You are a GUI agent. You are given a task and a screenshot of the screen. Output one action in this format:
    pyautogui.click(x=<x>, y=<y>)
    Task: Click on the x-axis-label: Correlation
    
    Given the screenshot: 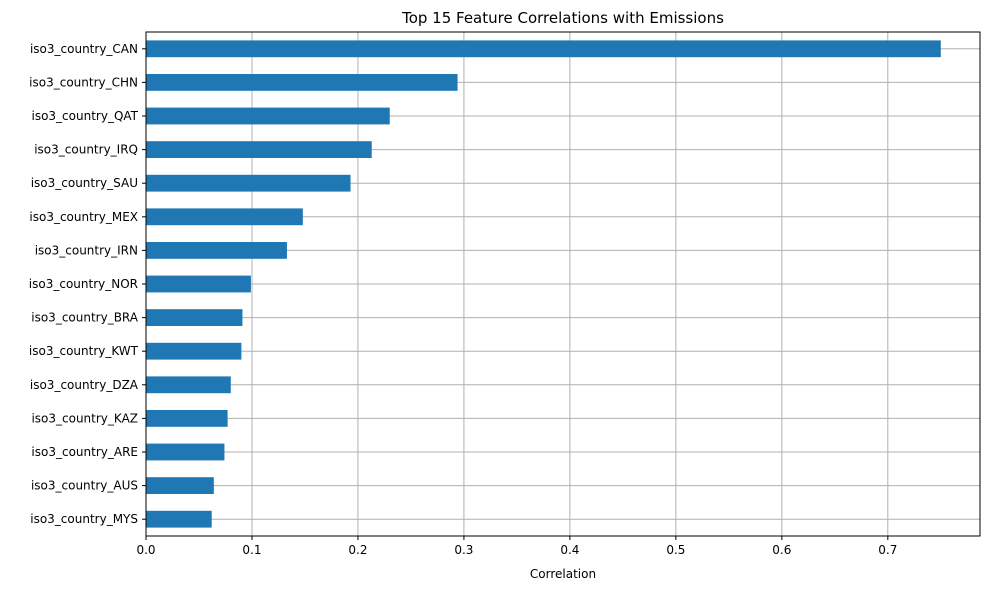 What is the action you would take?
    pyautogui.click(x=563, y=574)
    